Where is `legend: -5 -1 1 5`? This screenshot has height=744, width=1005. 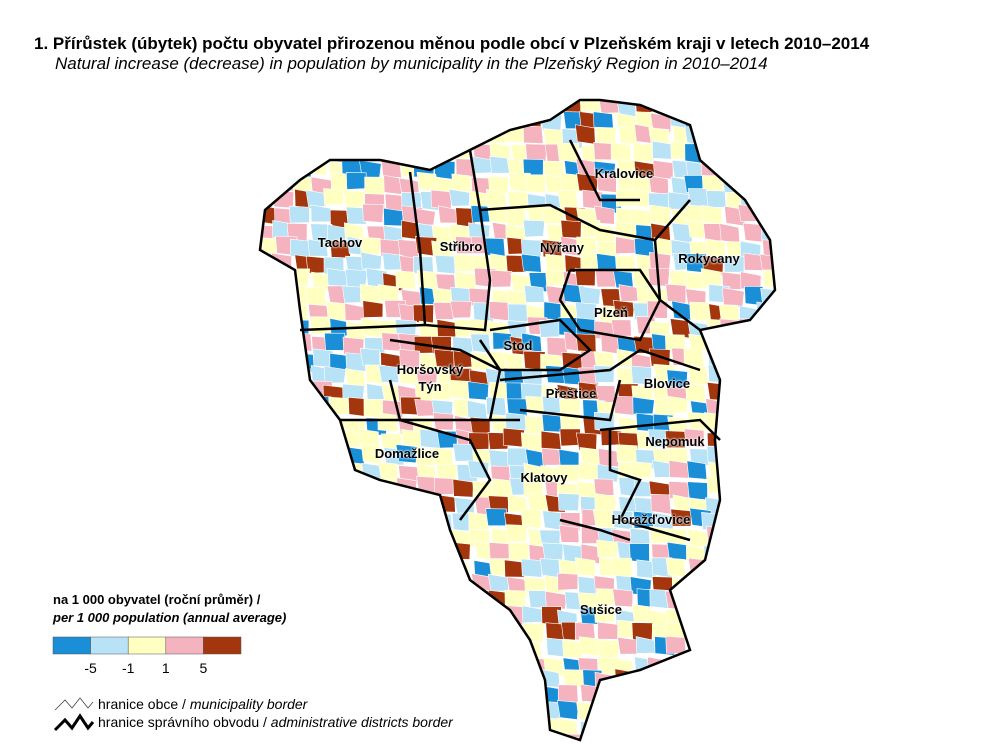 legend: -5 -1 1 5 is located at coordinates (147, 656).